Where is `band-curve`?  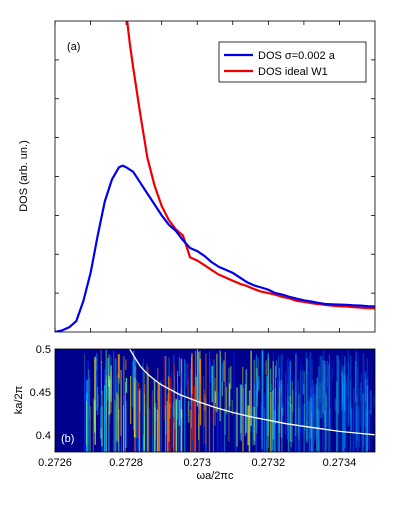 band-curve is located at coordinates (252, 392).